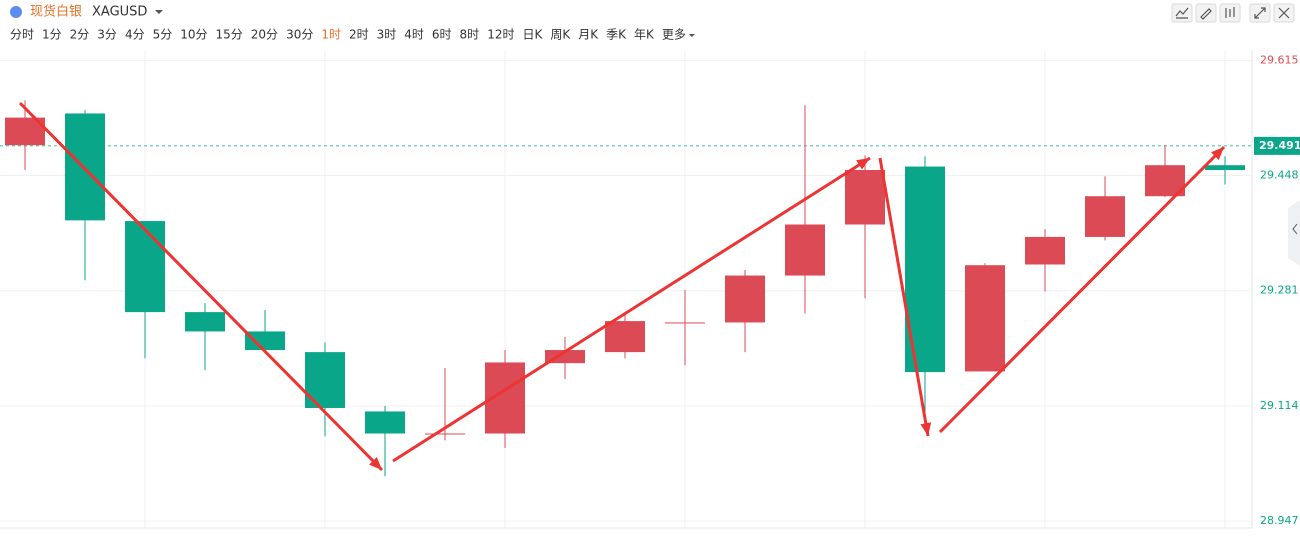  Describe the element at coordinates (331, 35) in the screenshot. I see `timeframe-button: 1时` at that location.